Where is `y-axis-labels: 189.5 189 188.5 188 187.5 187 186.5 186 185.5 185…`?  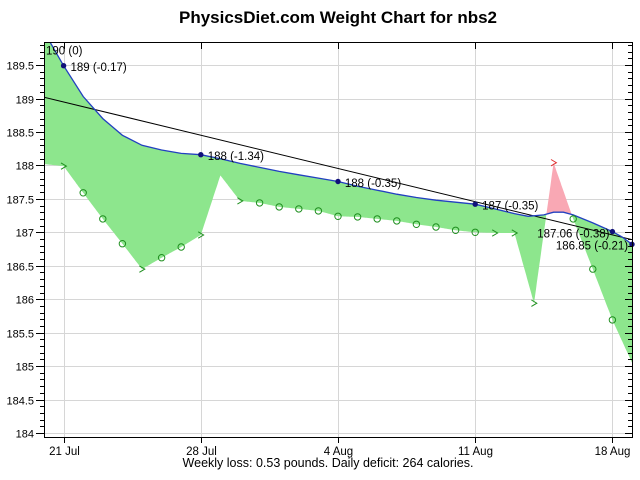 y-axis-labels: 189.5 189 188.5 188 187.5 187 186.5 186 185.5 185… is located at coordinates (20, 251).